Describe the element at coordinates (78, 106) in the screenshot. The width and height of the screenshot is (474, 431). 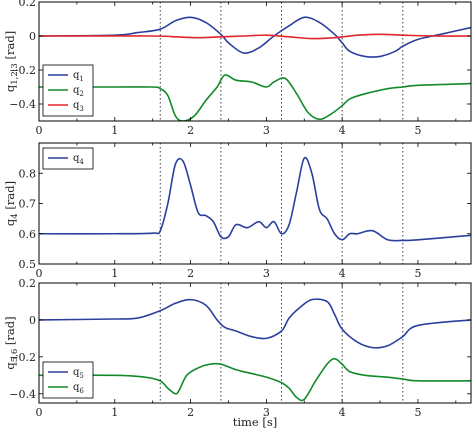
I see `legend-label-q3: q3` at that location.